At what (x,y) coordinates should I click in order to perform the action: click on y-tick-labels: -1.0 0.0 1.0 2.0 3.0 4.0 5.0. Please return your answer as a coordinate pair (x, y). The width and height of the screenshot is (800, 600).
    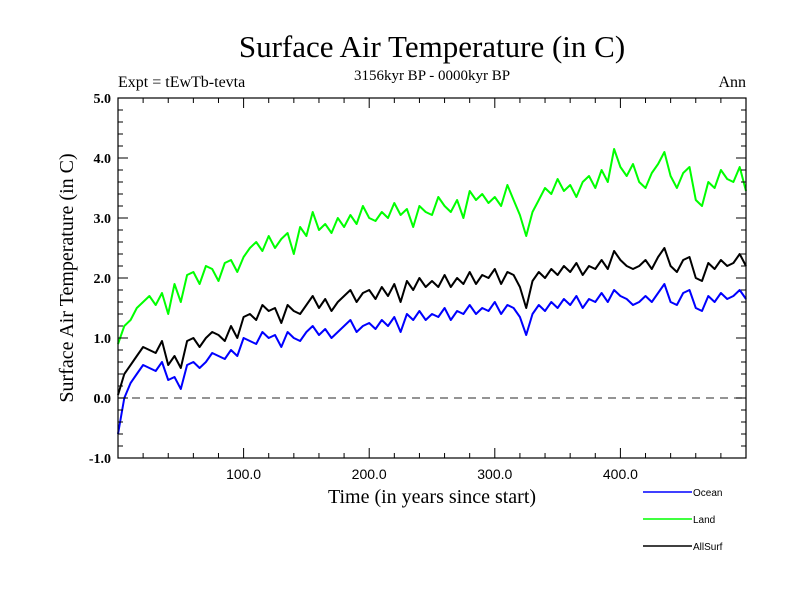
    Looking at the image, I should click on (100, 279).